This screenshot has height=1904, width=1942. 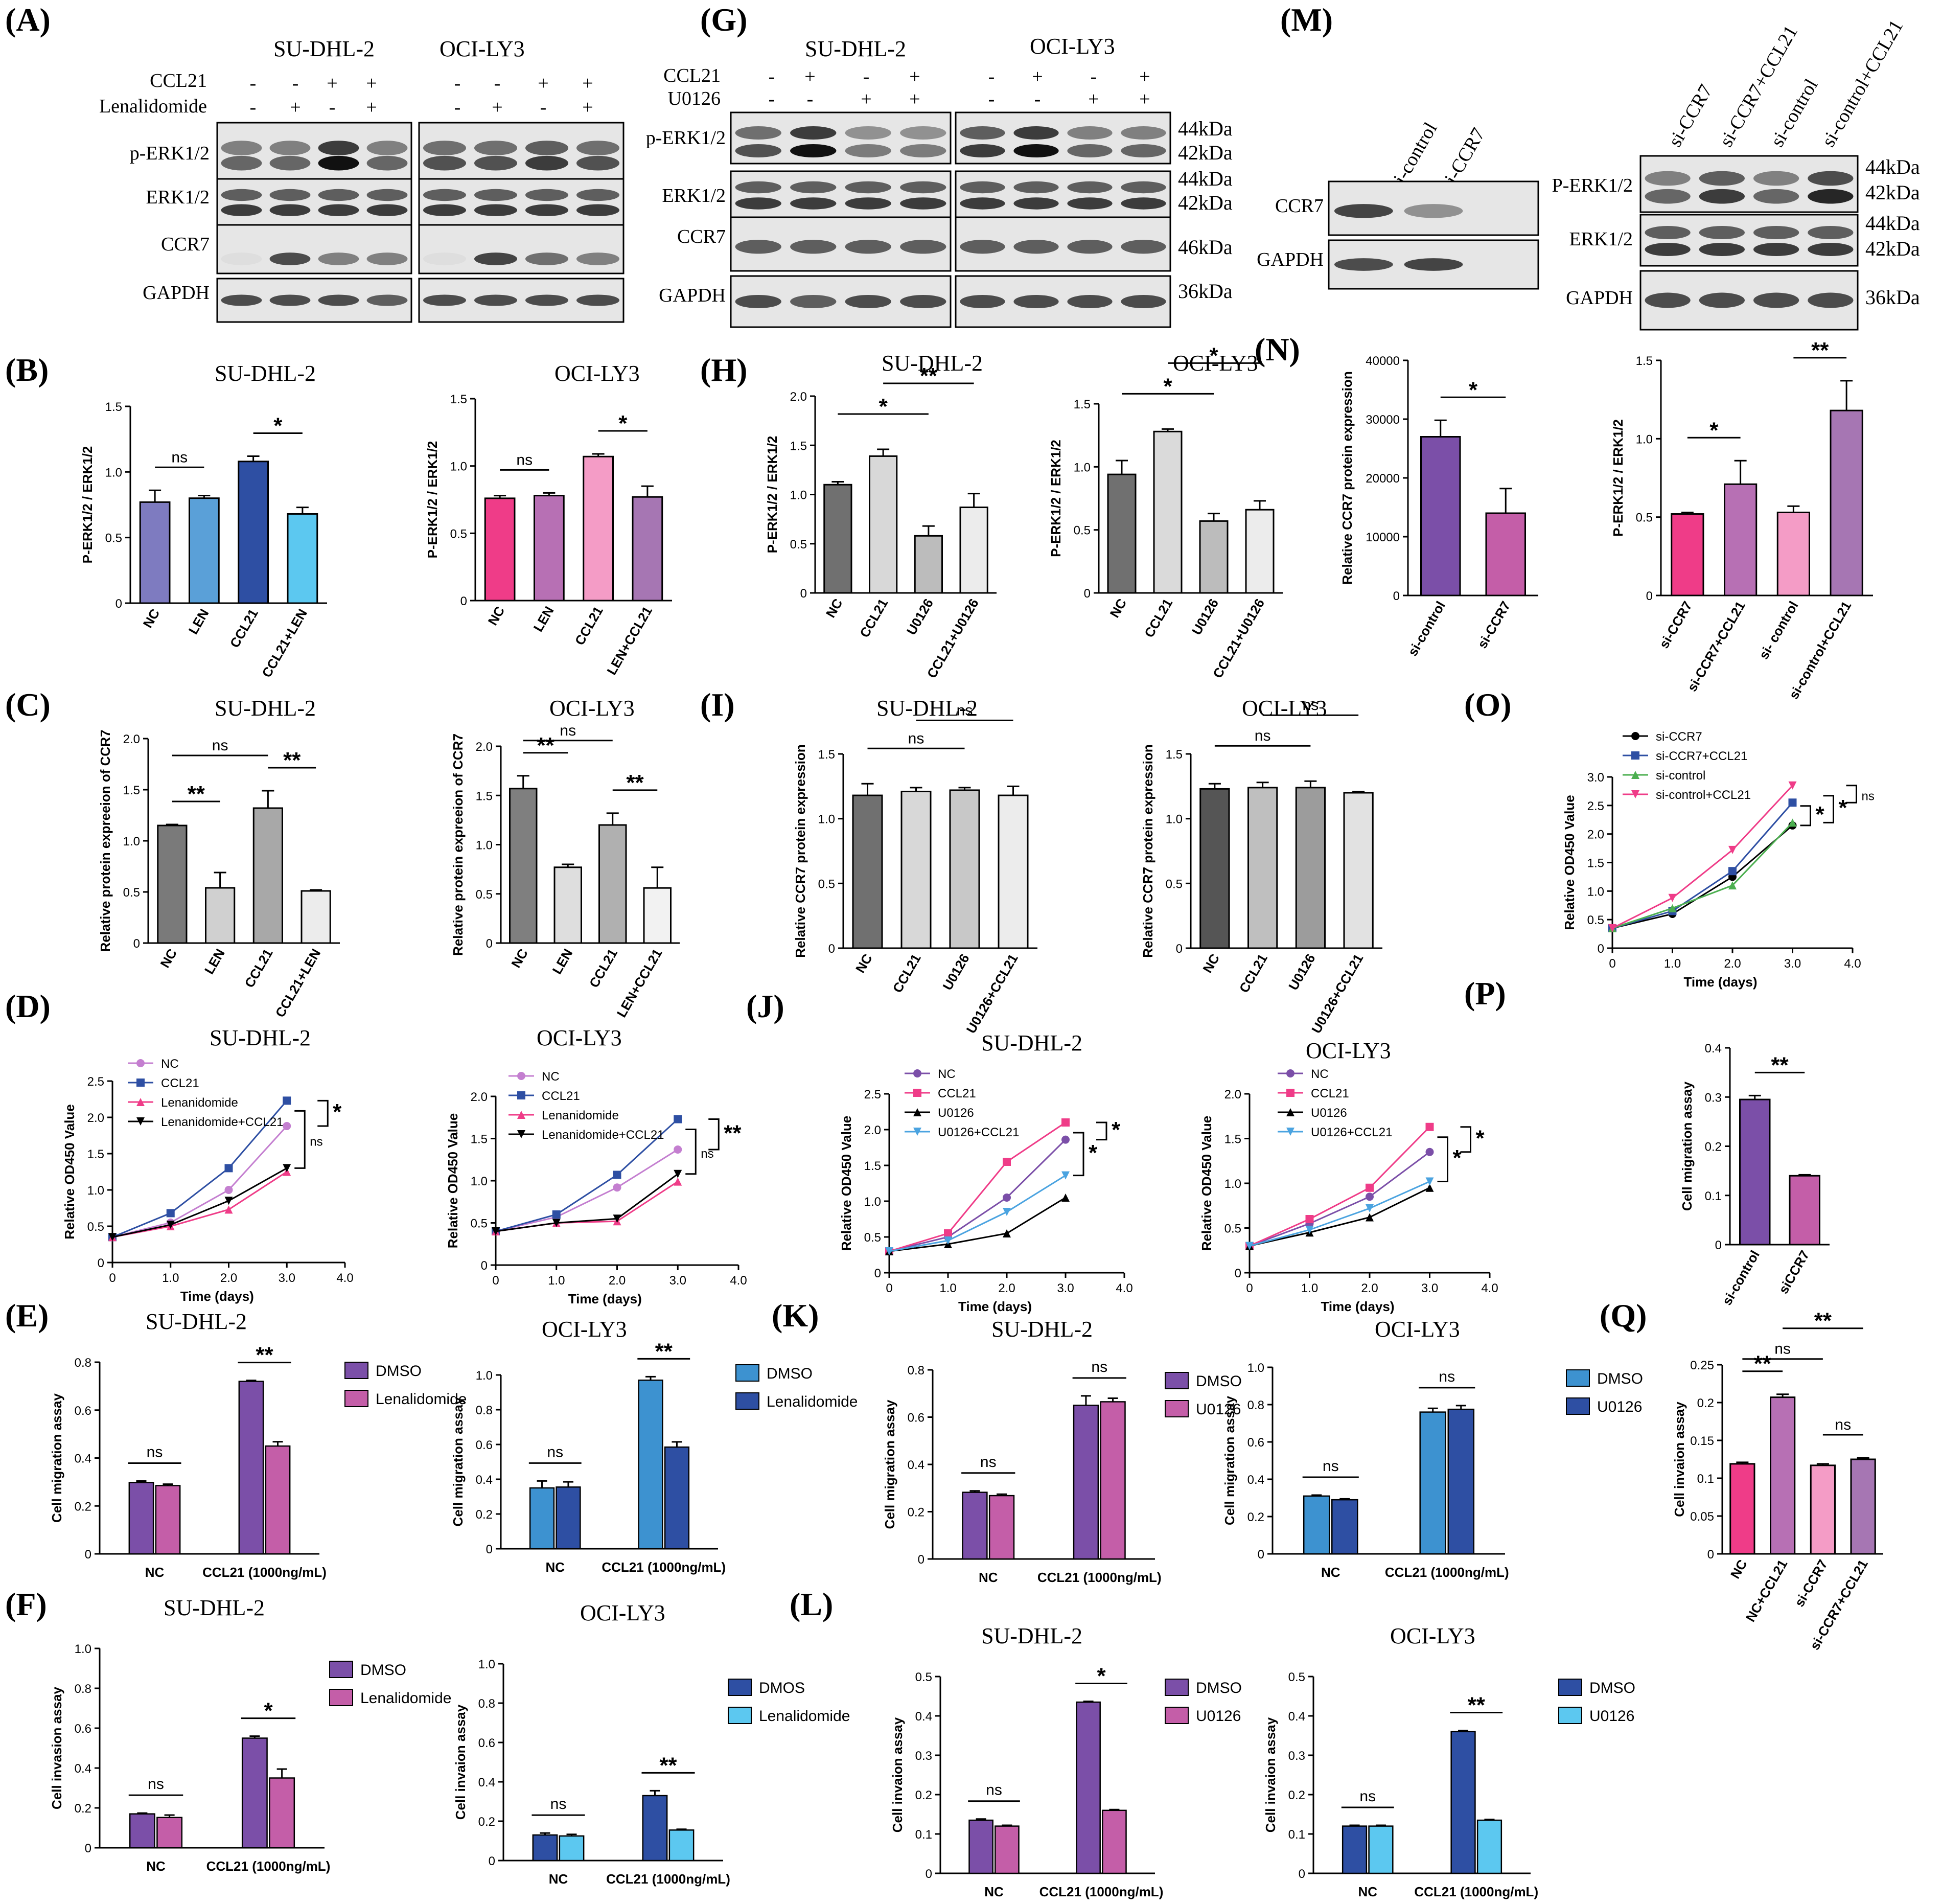 I want to click on chart-e1-legend-label: Lenalidomide, so click(x=421, y=1399).